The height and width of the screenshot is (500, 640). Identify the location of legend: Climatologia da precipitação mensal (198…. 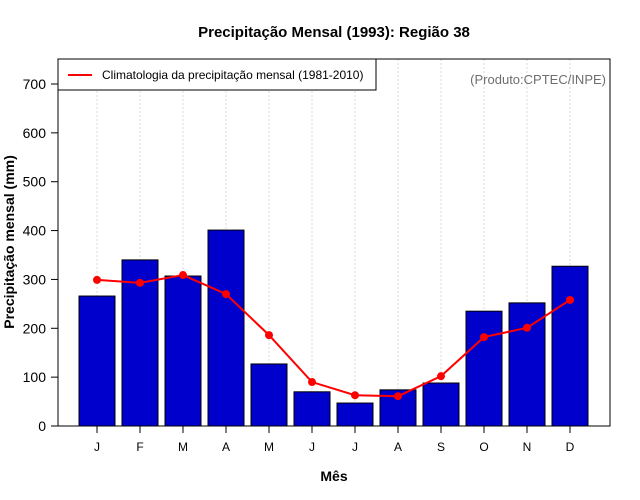
(217, 74).